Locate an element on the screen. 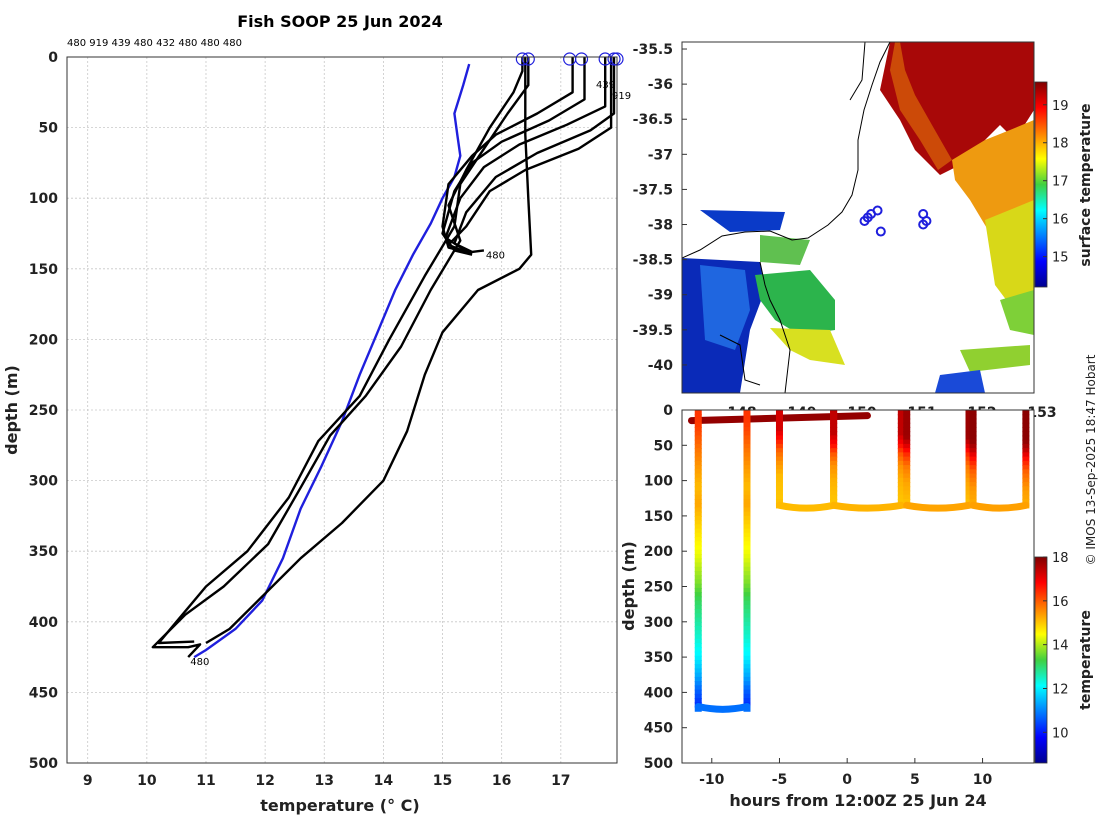  sst-warm-core is located at coordinates (957, 108).